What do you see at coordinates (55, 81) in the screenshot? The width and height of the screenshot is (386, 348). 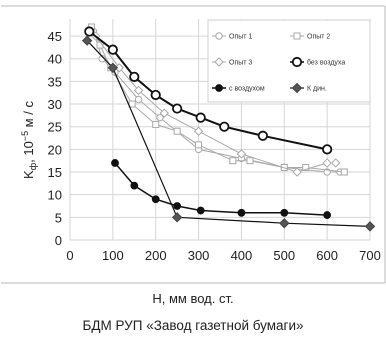 I see `y-tick-label: 35` at bounding box center [55, 81].